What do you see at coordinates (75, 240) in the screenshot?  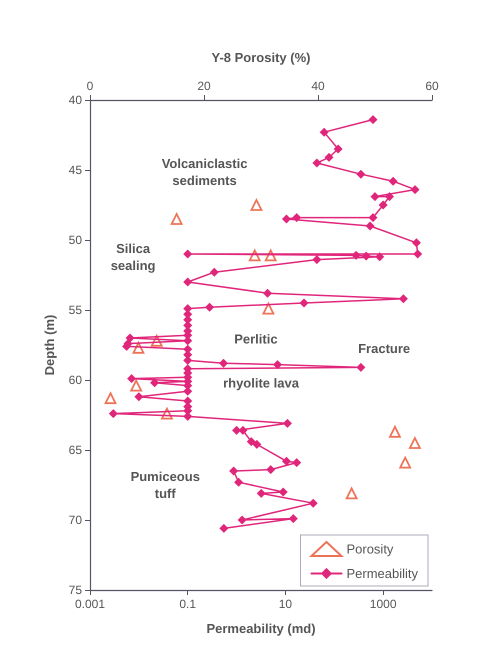 I see `y-tick-label: 50` at bounding box center [75, 240].